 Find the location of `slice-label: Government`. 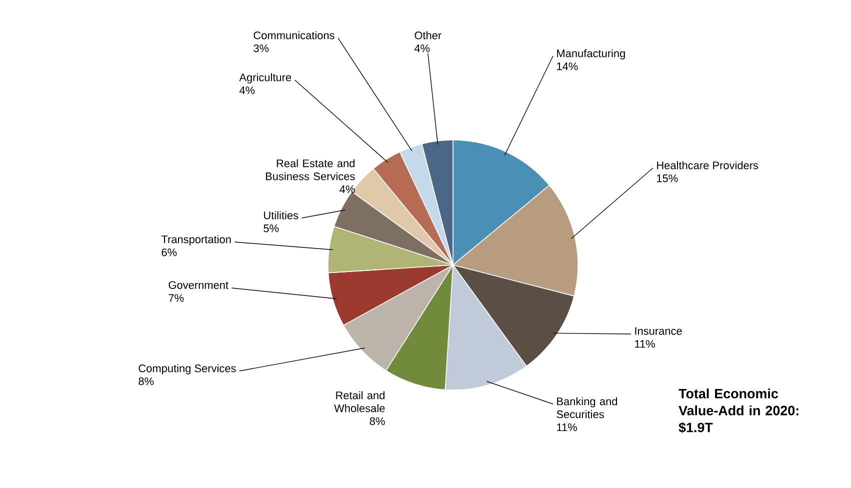

slice-label: Government is located at coordinates (198, 285).